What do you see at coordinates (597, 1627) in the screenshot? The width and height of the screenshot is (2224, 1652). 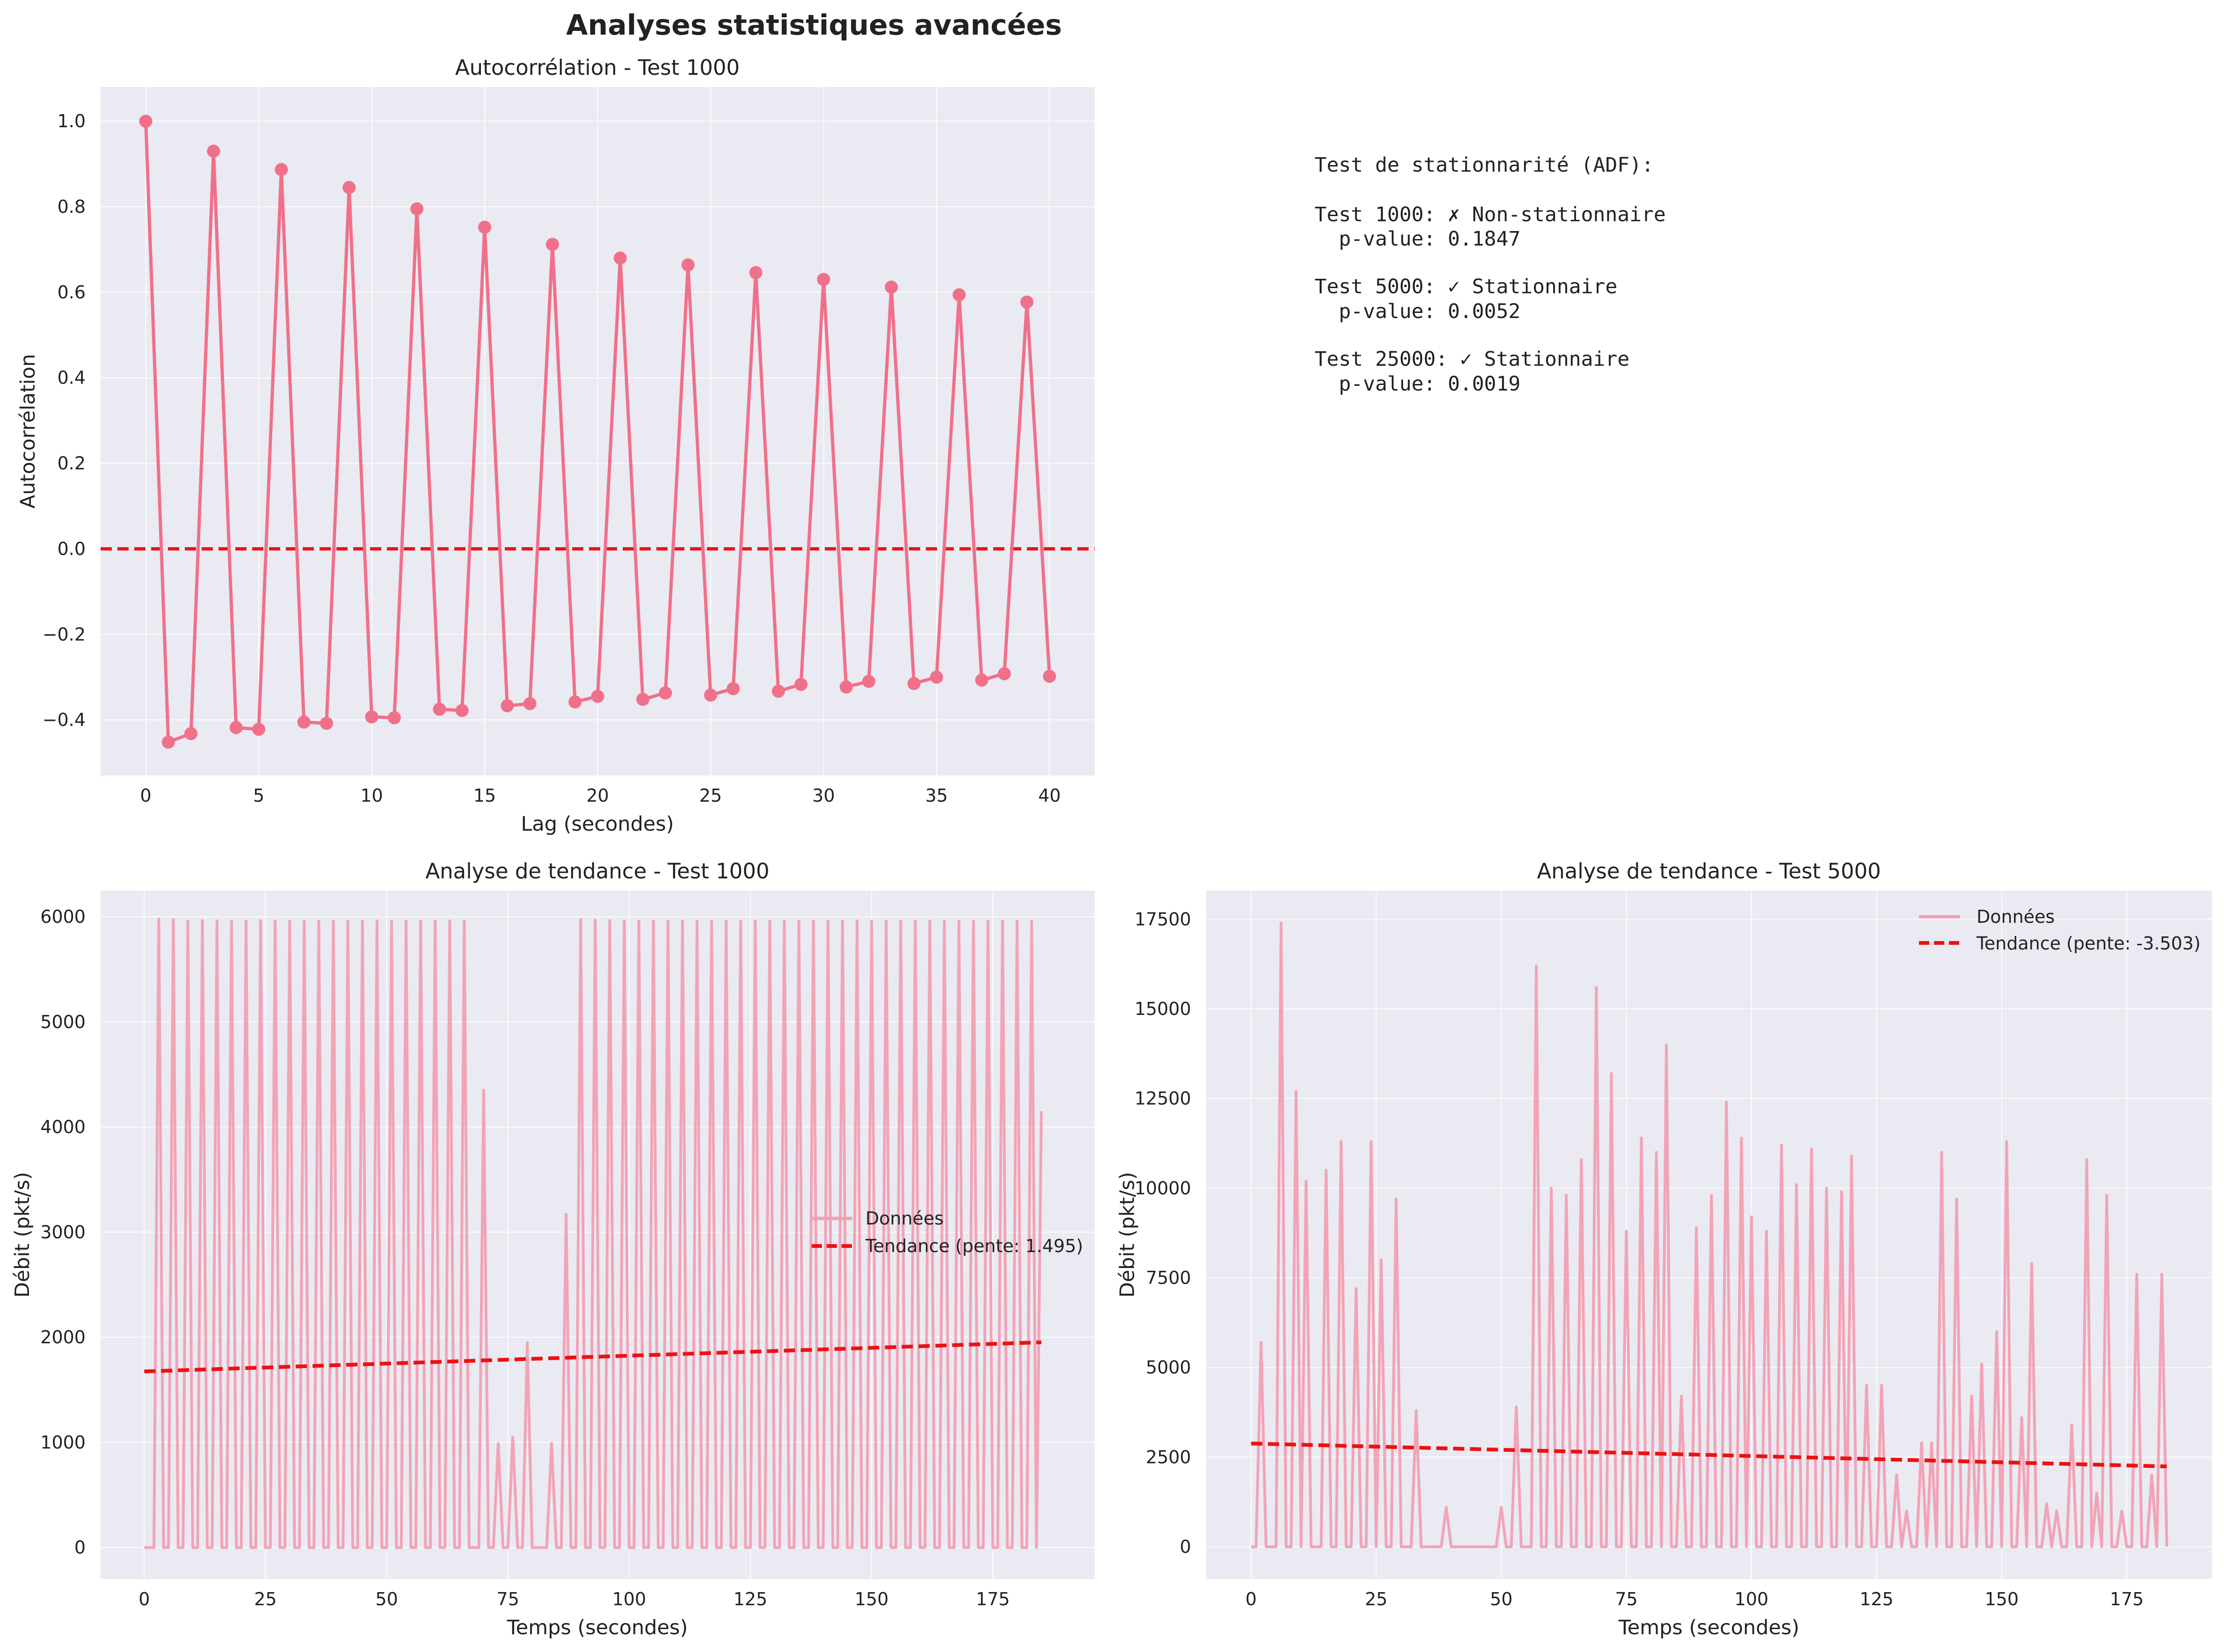 I see `trend-1000-x-label: Temps (secondes)` at bounding box center [597, 1627].